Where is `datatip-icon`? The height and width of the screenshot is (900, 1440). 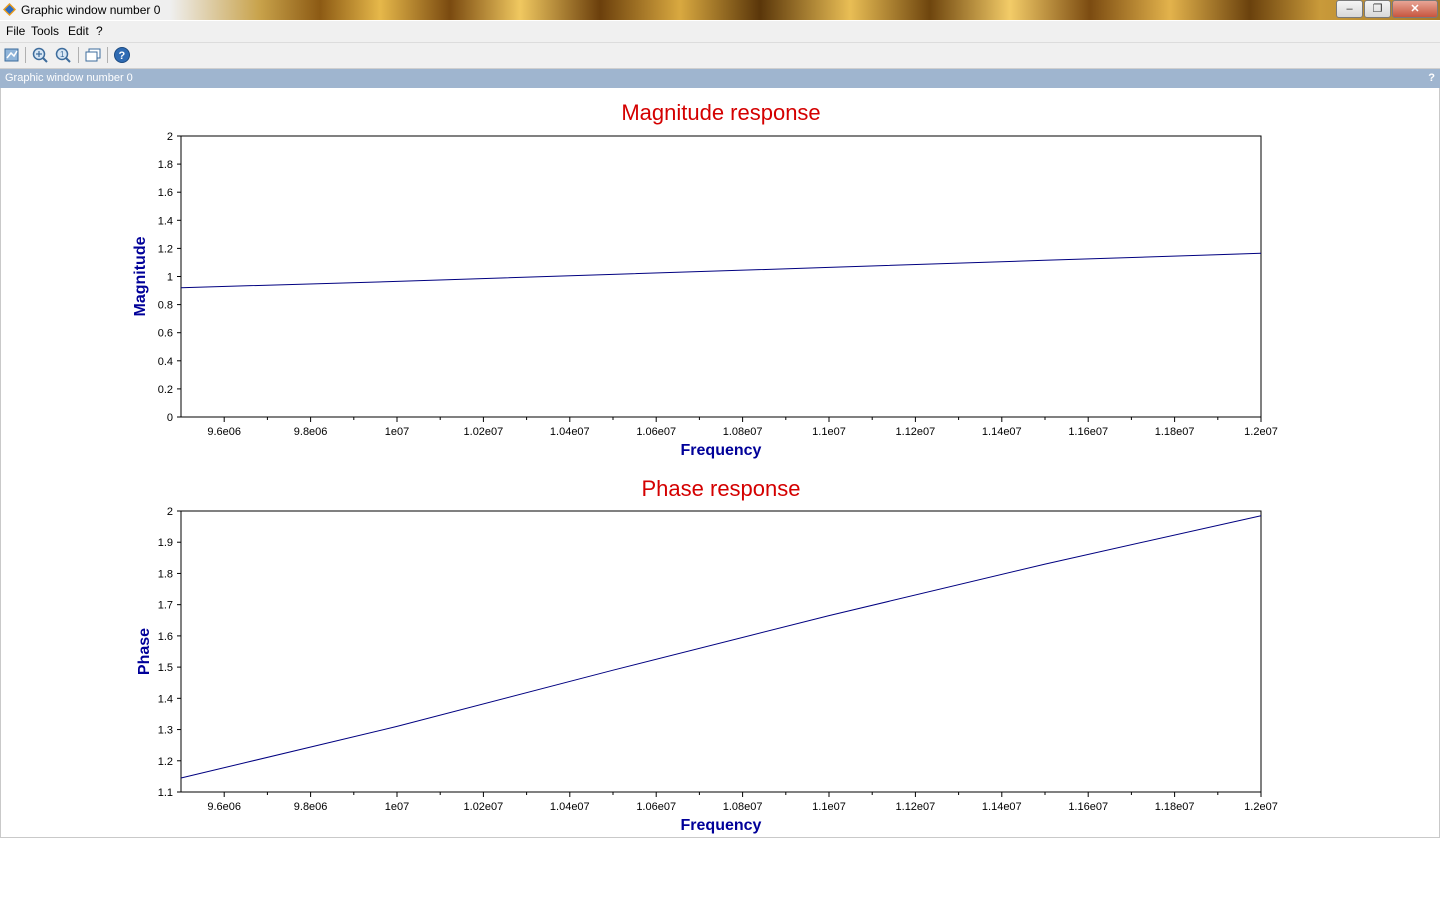 datatip-icon is located at coordinates (12, 55).